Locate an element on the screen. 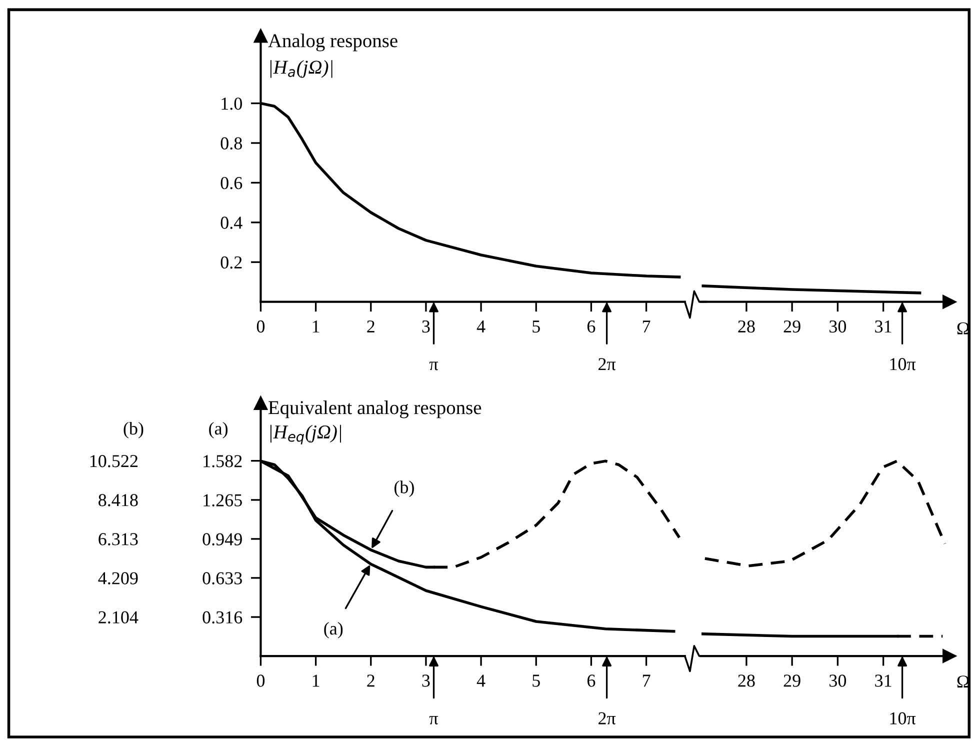  chart-title: Equivalent analog response is located at coordinates (375, 409).